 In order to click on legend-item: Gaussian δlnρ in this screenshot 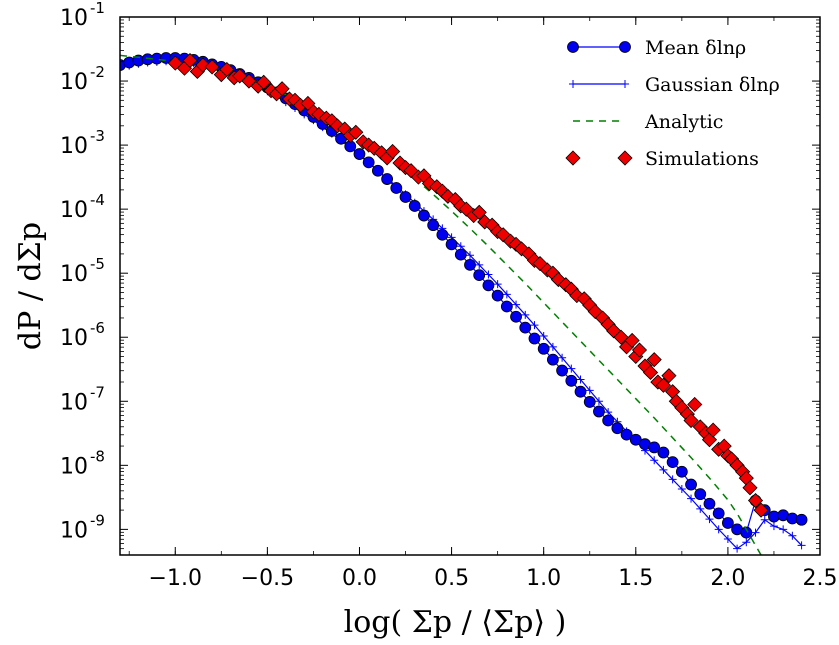, I will do `click(674, 85)`.